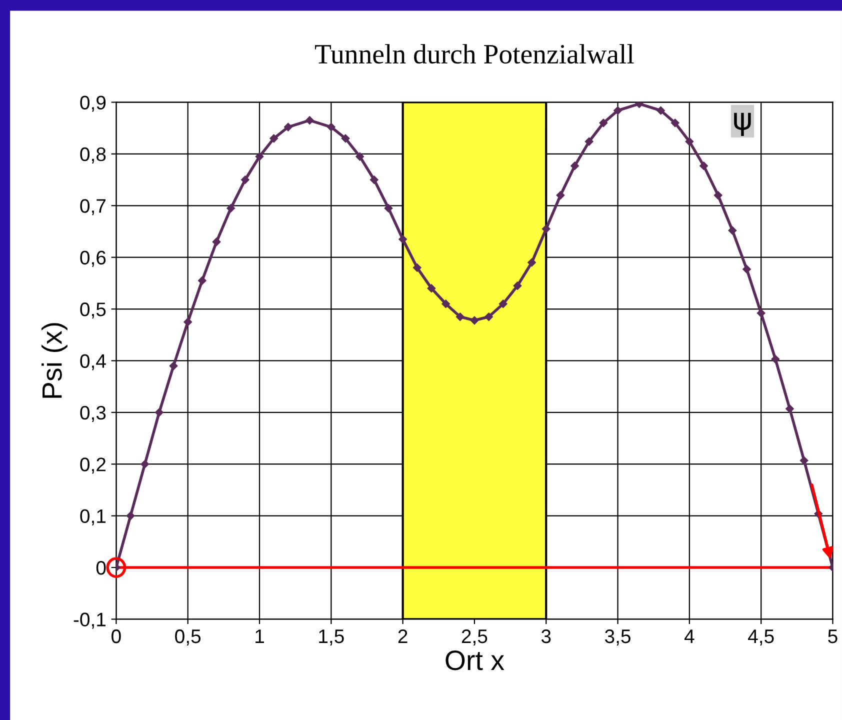 This screenshot has width=842, height=720. I want to click on x-tick-label: 0,5, so click(188, 637).